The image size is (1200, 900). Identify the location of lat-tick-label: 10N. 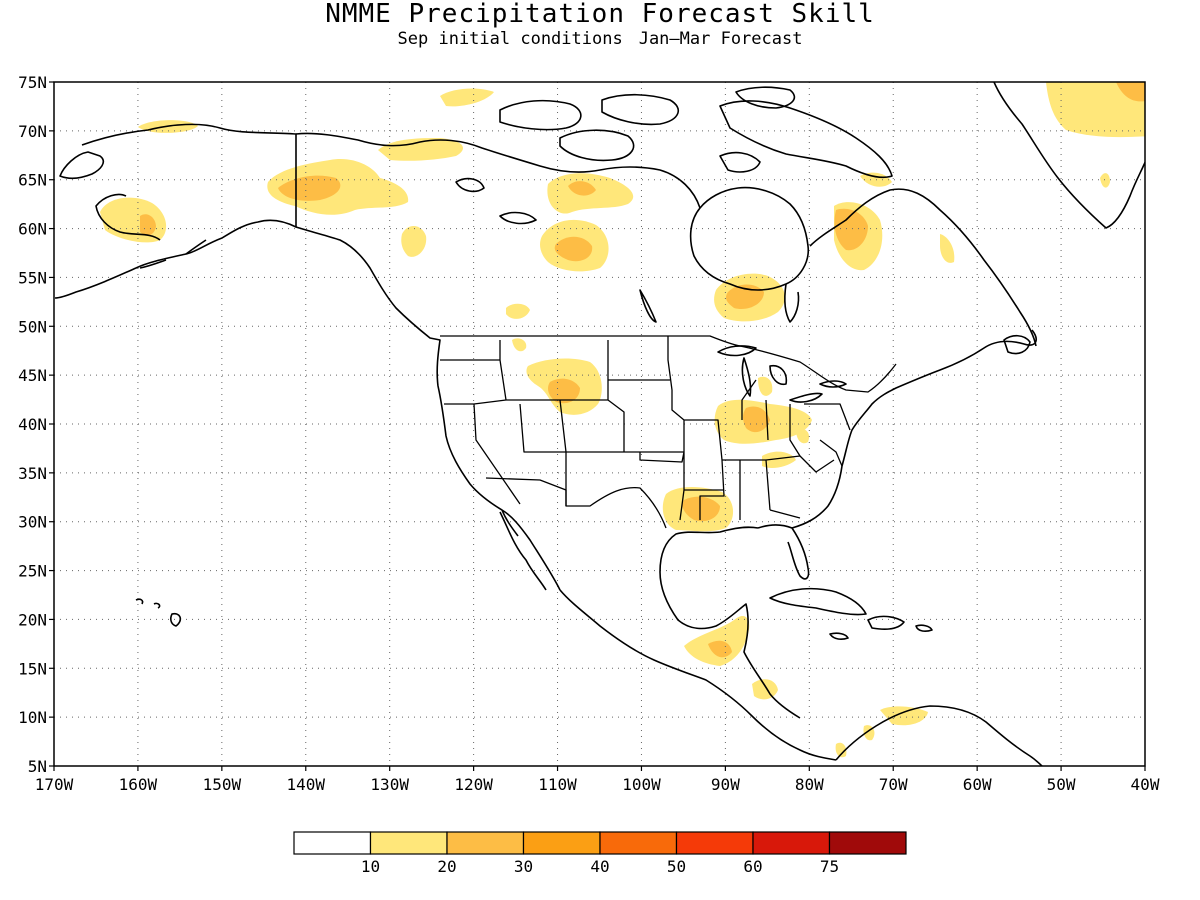
(32, 717).